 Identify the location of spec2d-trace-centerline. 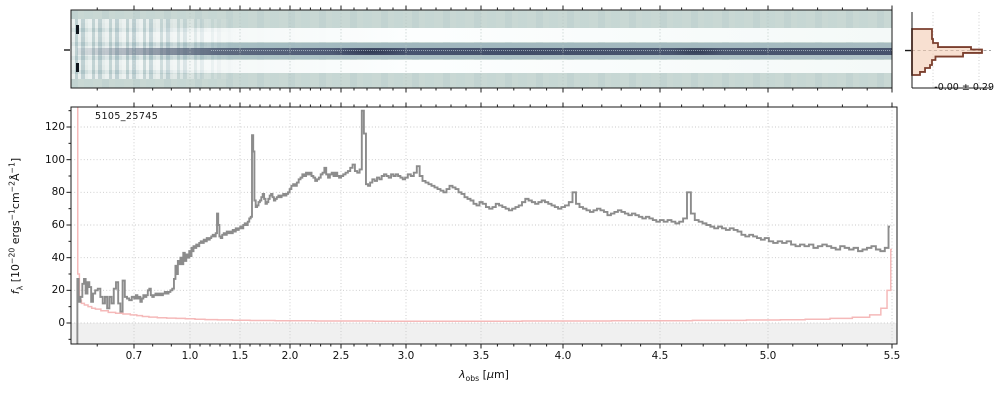
(551, 51).